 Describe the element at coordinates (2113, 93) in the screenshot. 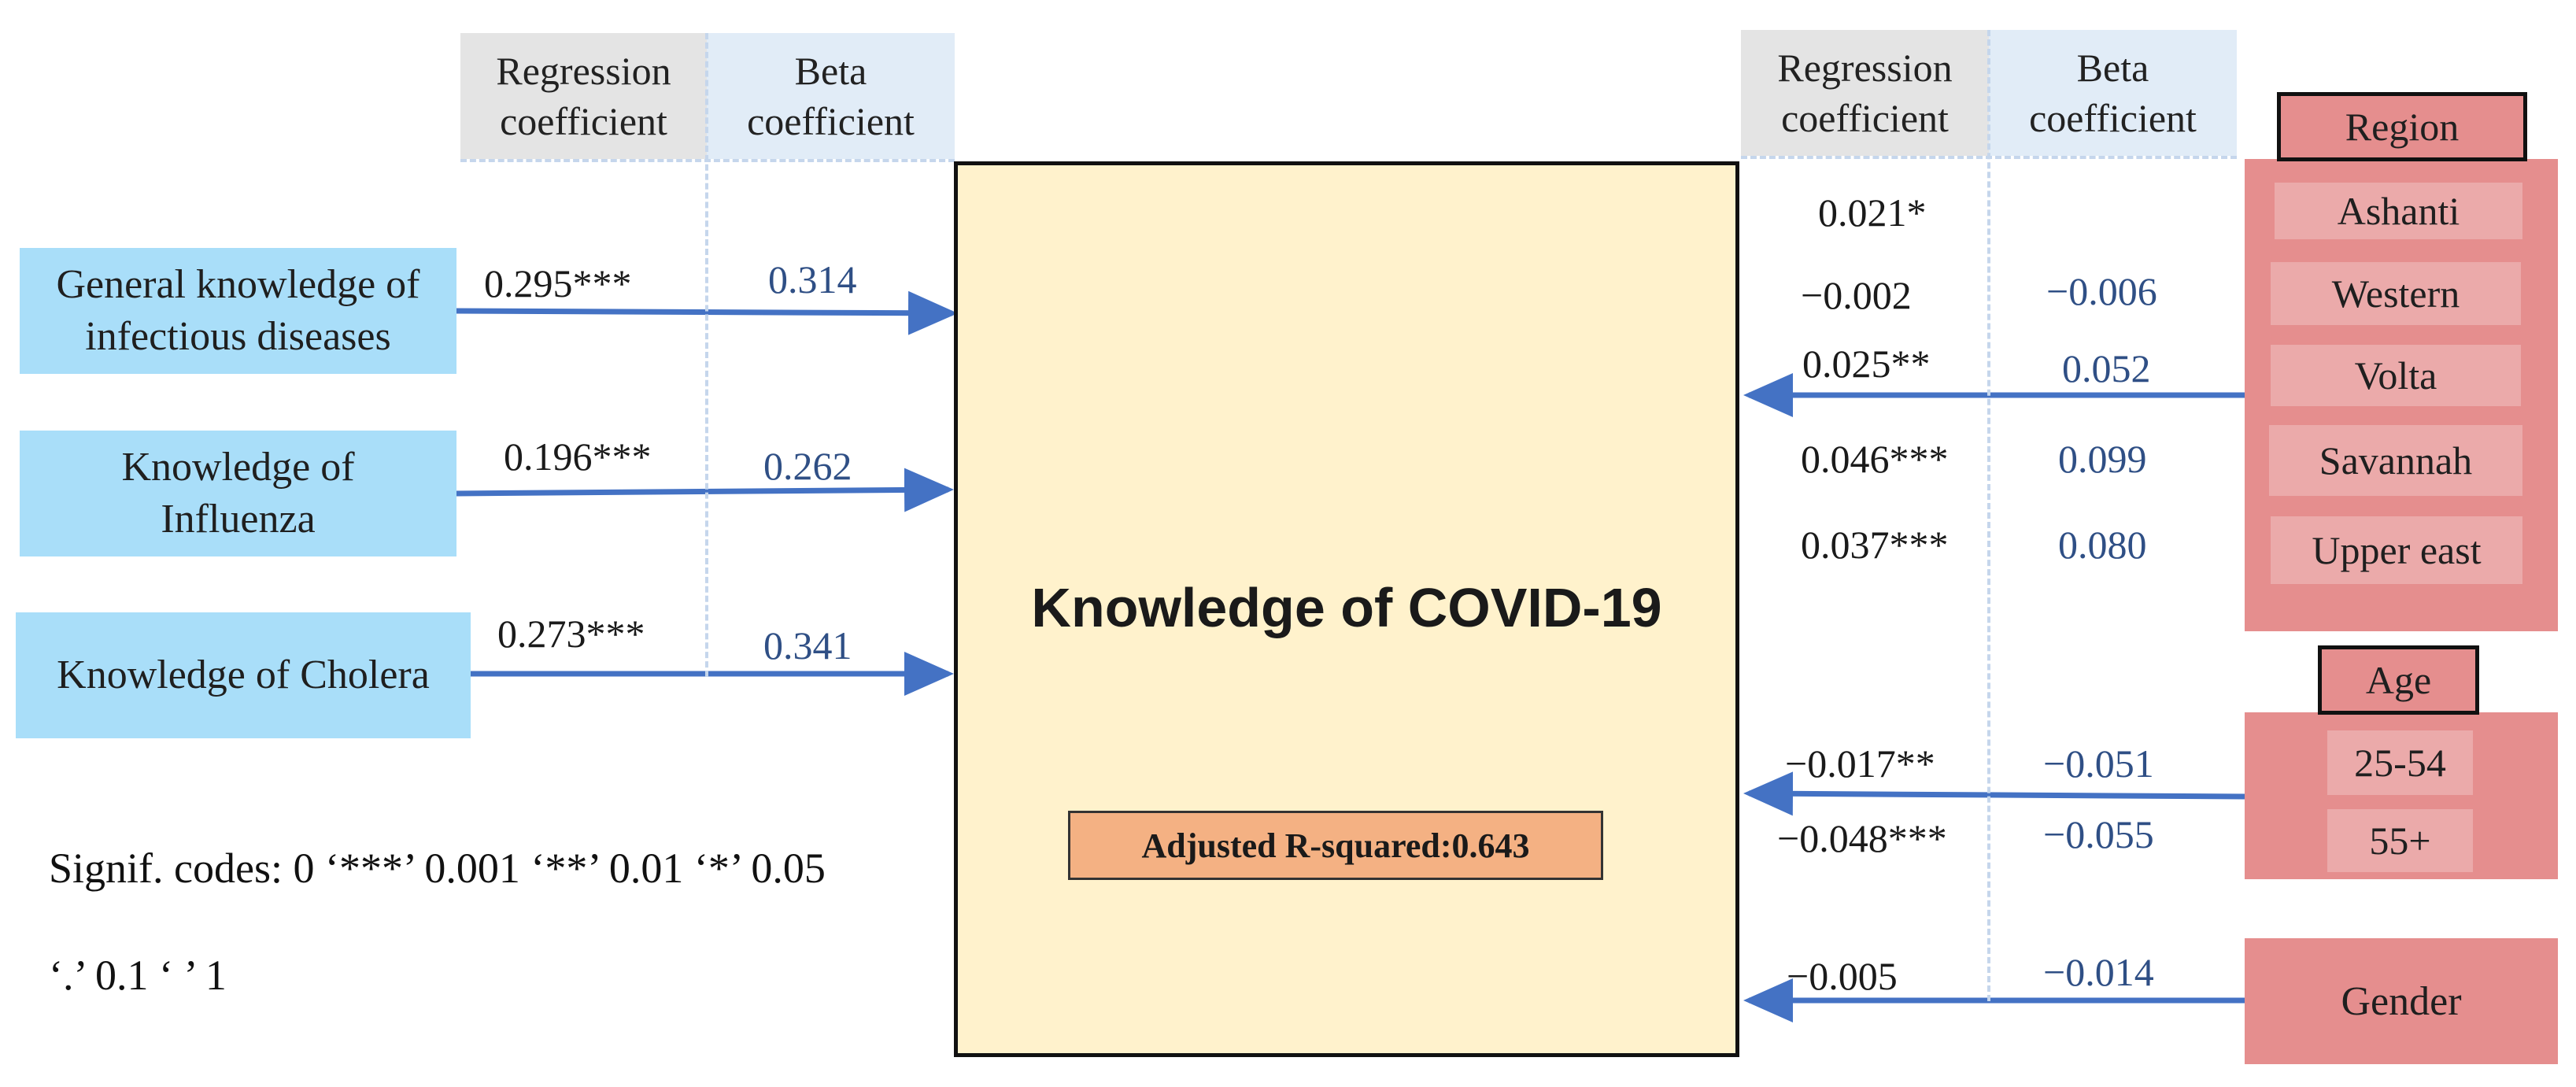

I see `right-beta-header: Beta coefficient` at that location.